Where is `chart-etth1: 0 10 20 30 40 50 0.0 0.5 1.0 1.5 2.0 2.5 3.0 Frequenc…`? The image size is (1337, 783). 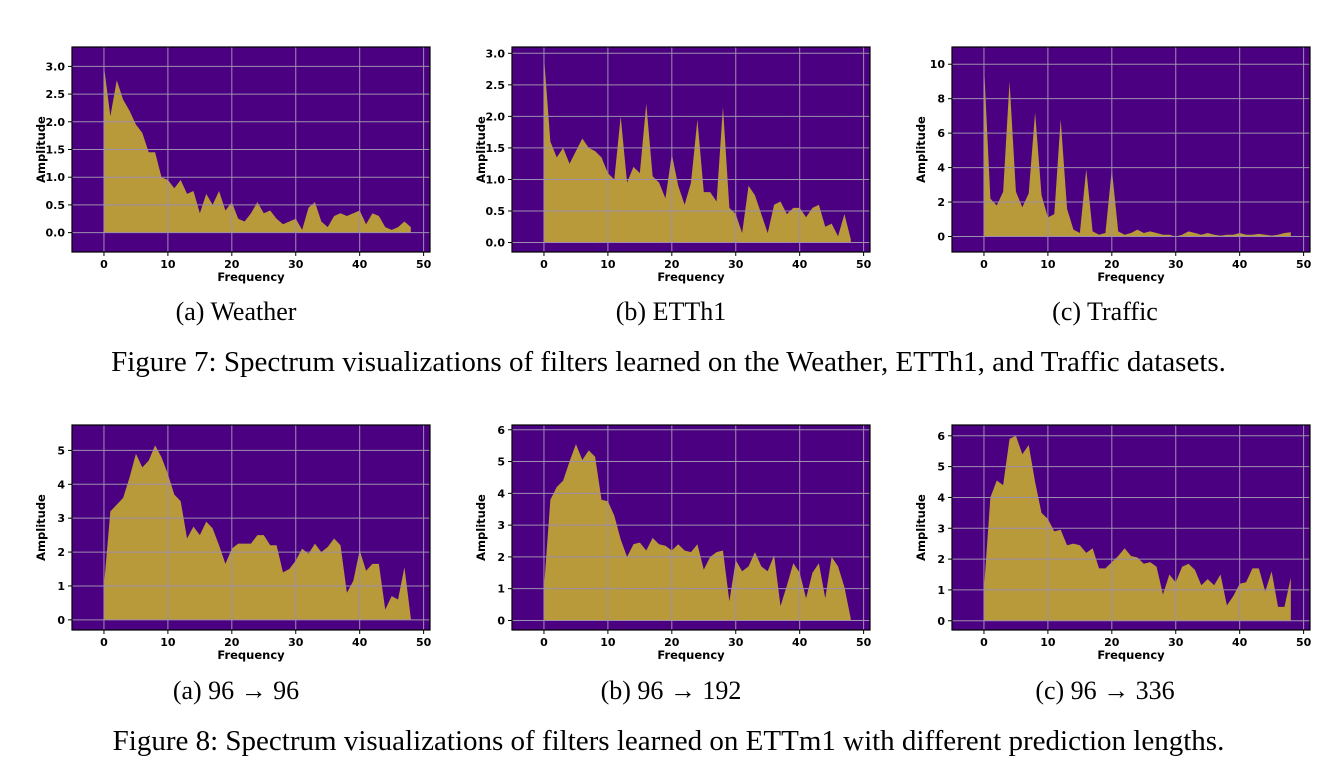 chart-etth1: 0 10 20 30 40 50 0.0 0.5 1.0 1.5 2.0 2.5 3.0 Frequenc… is located at coordinates (660, 170).